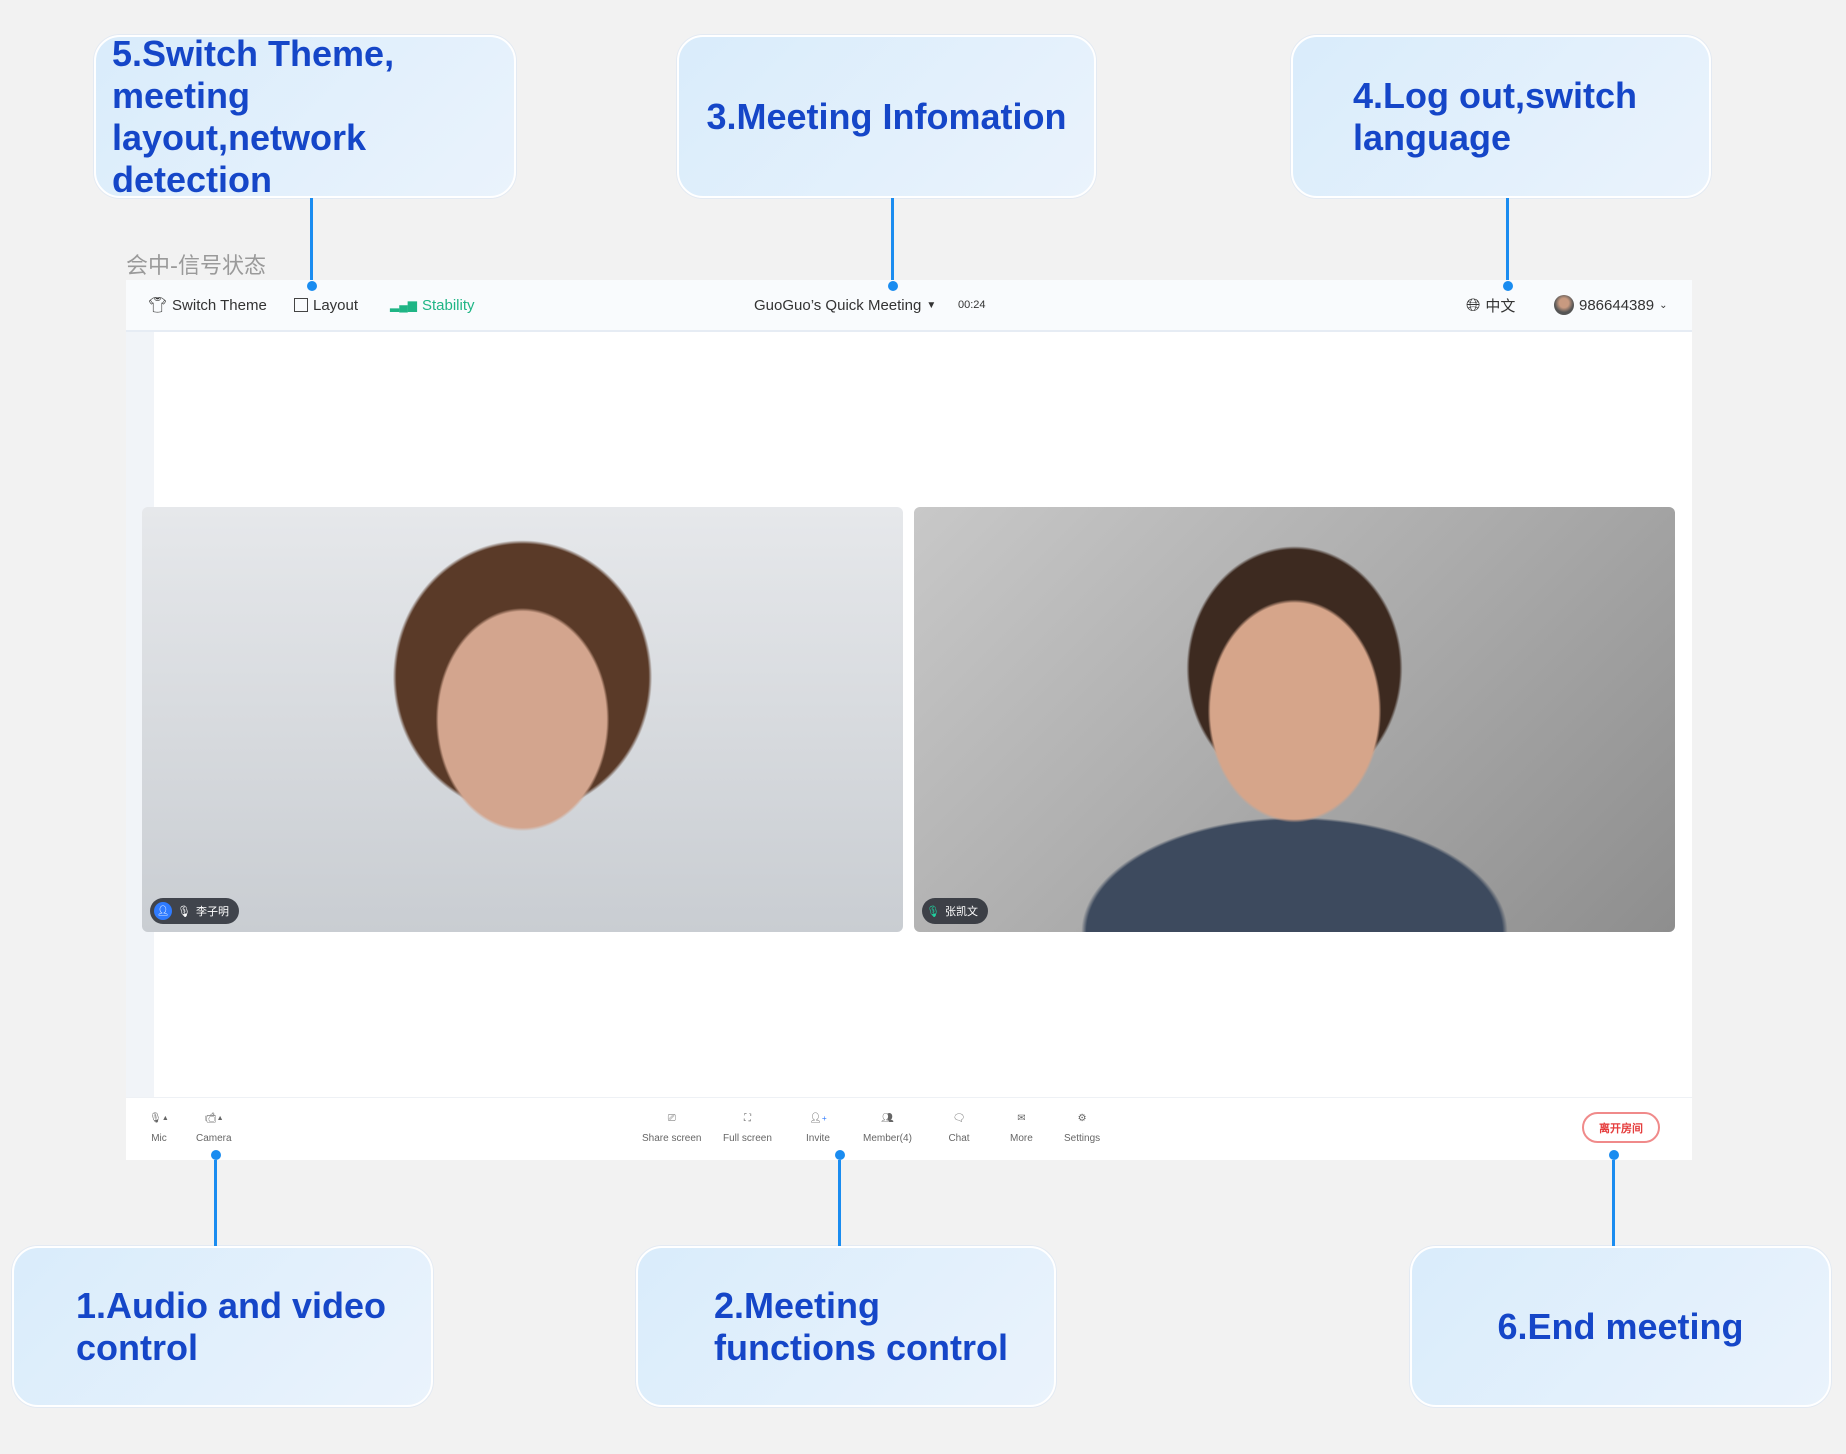 This screenshot has width=1846, height=1454. What do you see at coordinates (931, 305) in the screenshot?
I see `caret-down-icon: ▼` at bounding box center [931, 305].